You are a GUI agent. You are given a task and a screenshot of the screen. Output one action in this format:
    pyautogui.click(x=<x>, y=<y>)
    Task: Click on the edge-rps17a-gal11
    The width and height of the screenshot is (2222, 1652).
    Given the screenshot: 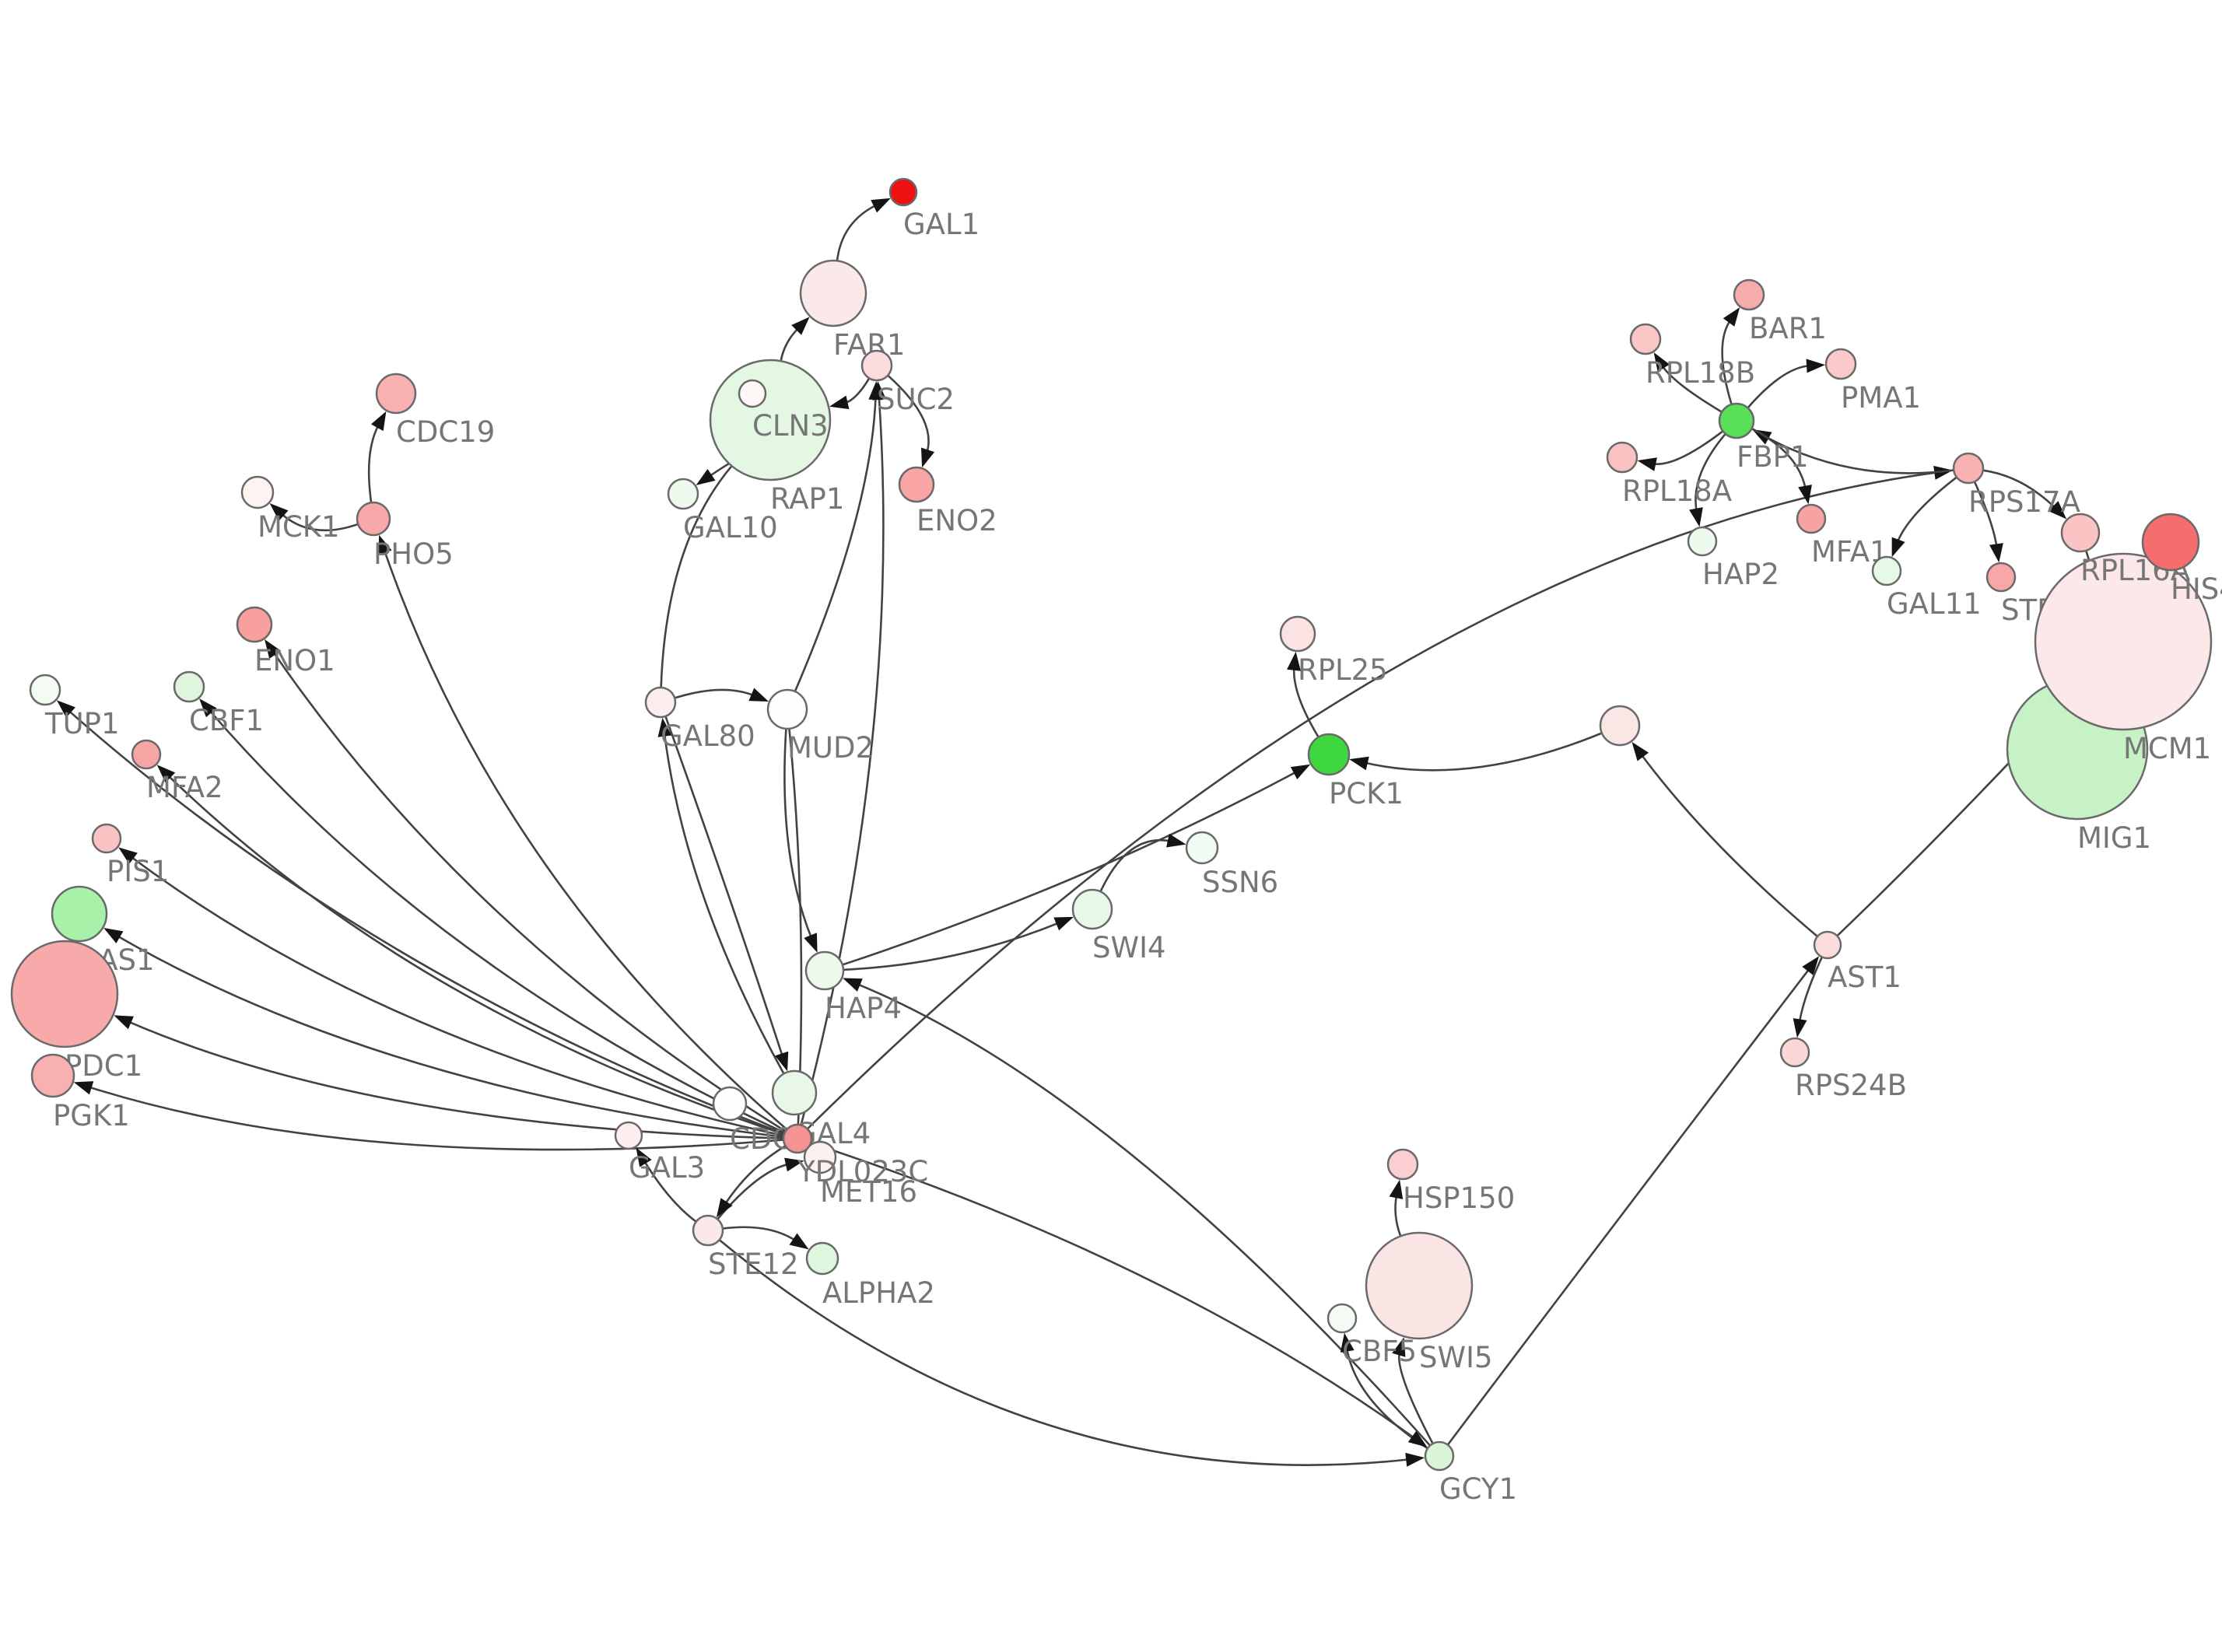 What is the action you would take?
    pyautogui.click(x=1924, y=517)
    